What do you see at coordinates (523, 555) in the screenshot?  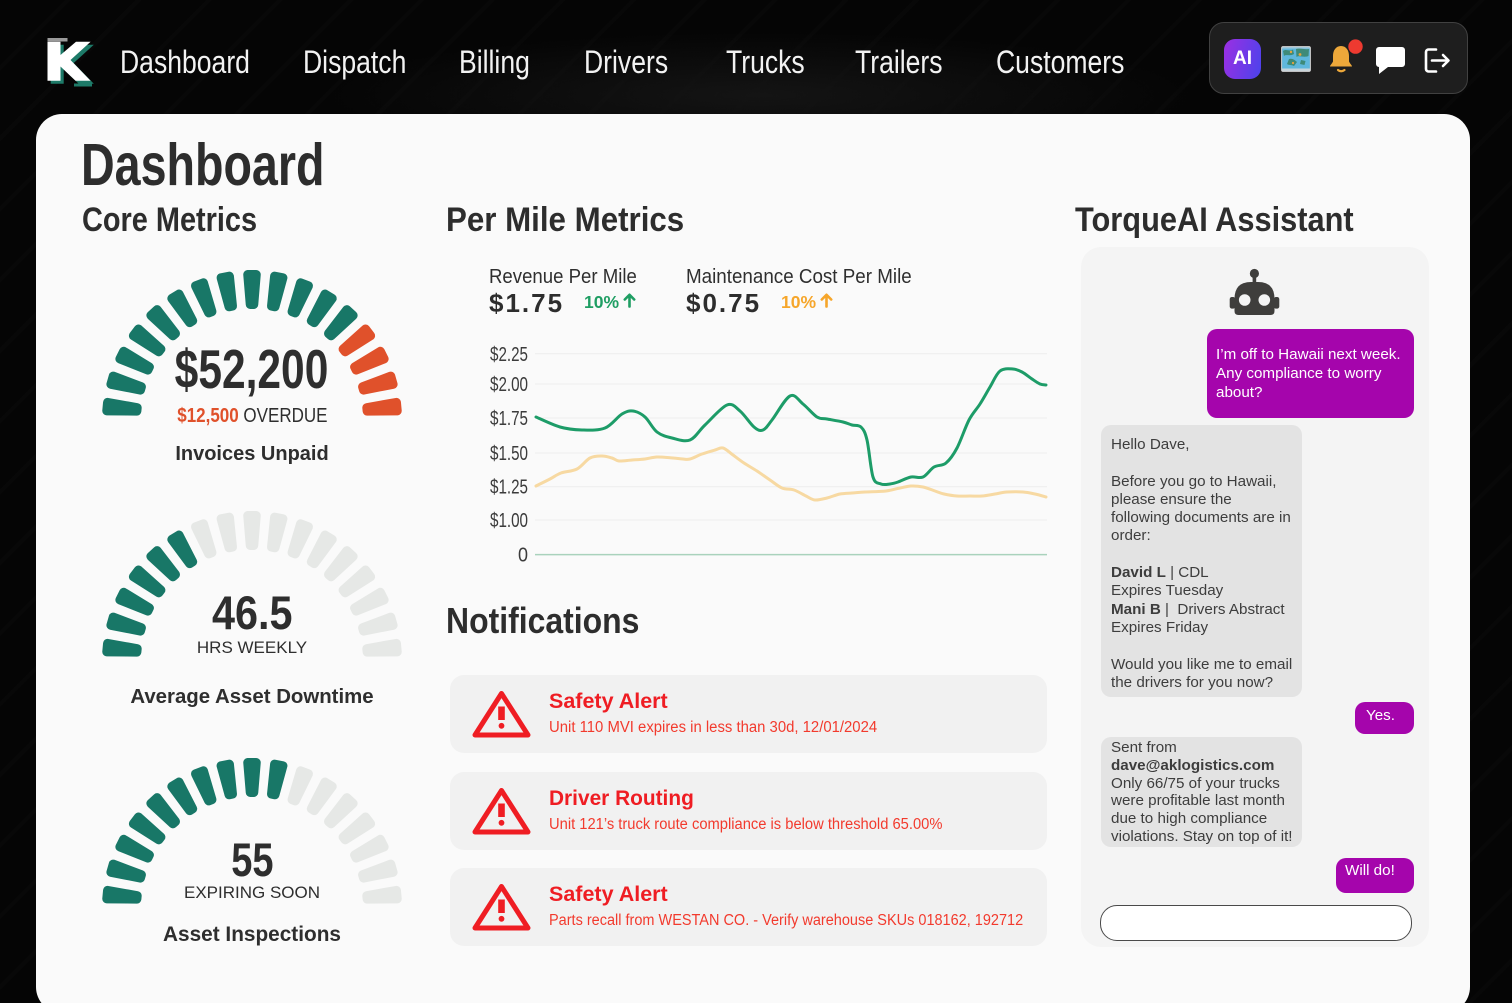 I see `svg-text: 0` at bounding box center [523, 555].